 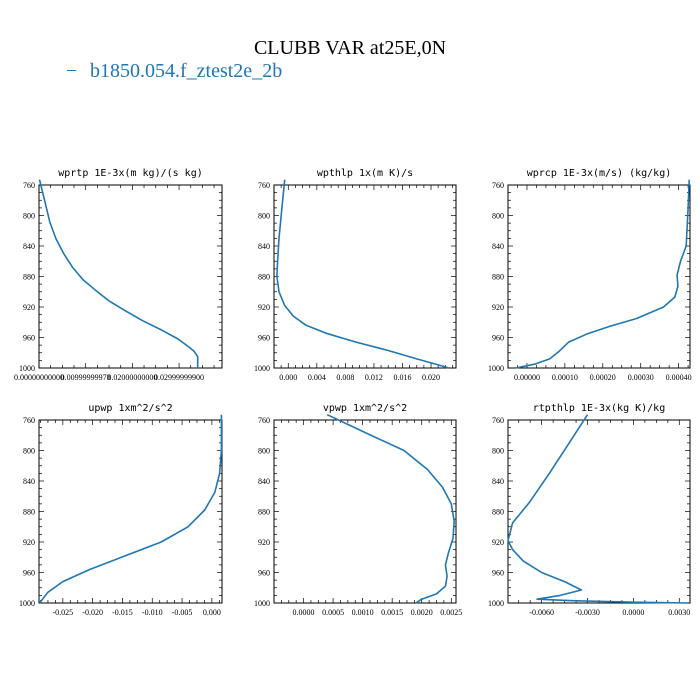 I want to click on panel-title: rtpthlp 1E-3x(kg K)/kg, so click(x=599, y=408).